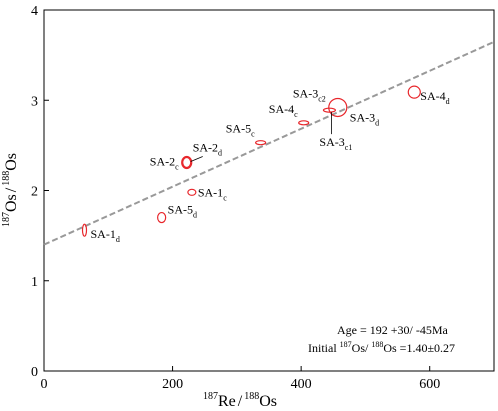  I want to click on data-point-sa-2-d, so click(187, 162).